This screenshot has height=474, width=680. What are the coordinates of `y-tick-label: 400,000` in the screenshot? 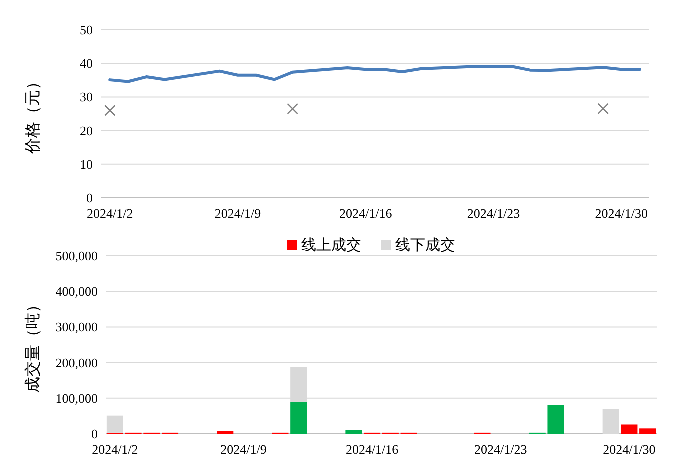 It's located at (77, 292).